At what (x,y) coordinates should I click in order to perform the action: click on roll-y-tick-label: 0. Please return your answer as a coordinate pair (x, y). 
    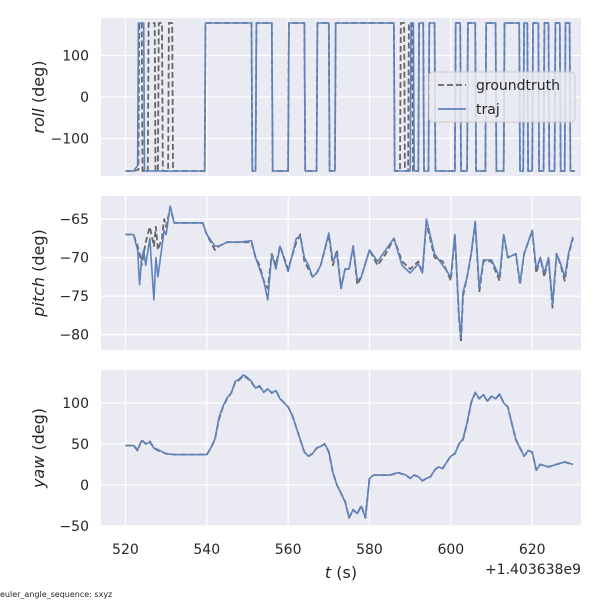
    Looking at the image, I should click on (84, 98).